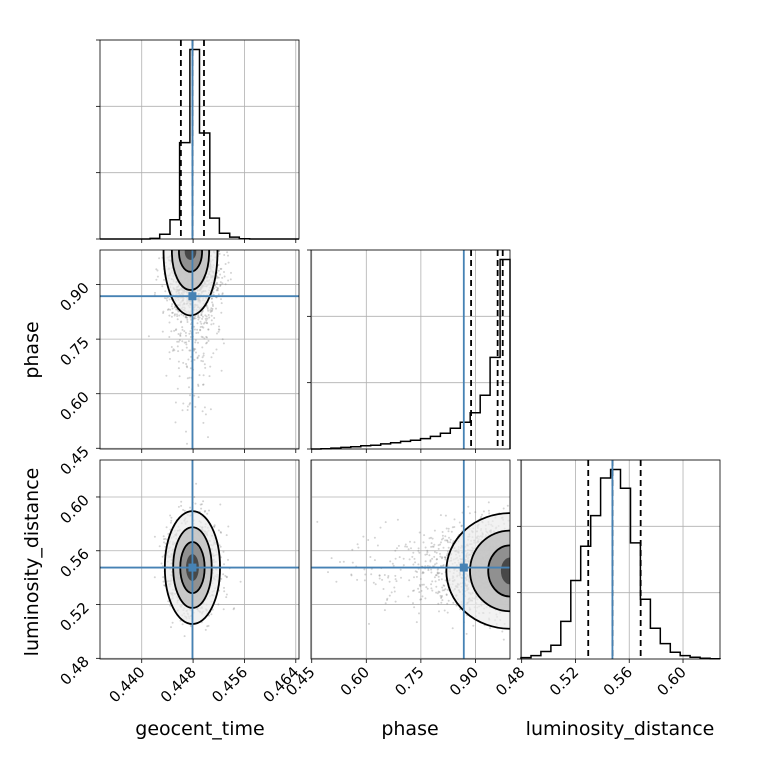  I want to click on x-axis-label-phase: phase, so click(409, 729).